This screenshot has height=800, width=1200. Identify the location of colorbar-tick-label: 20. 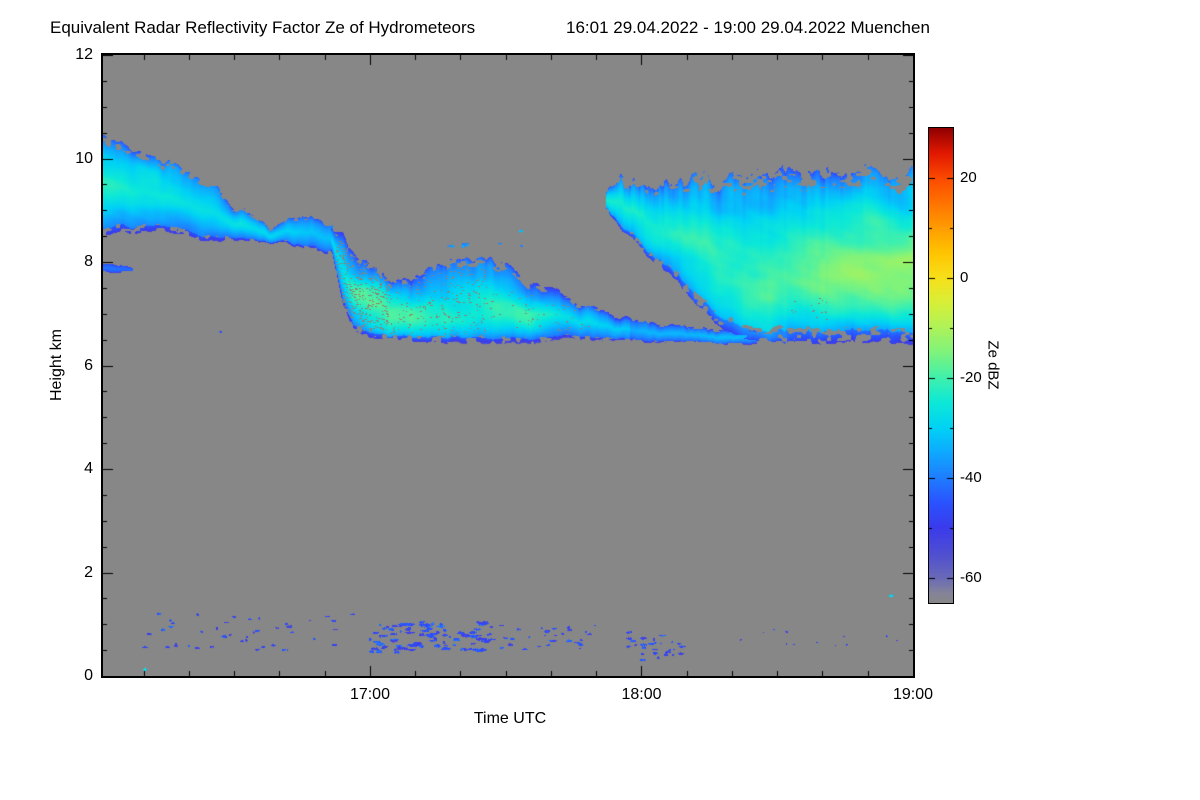
(968, 177).